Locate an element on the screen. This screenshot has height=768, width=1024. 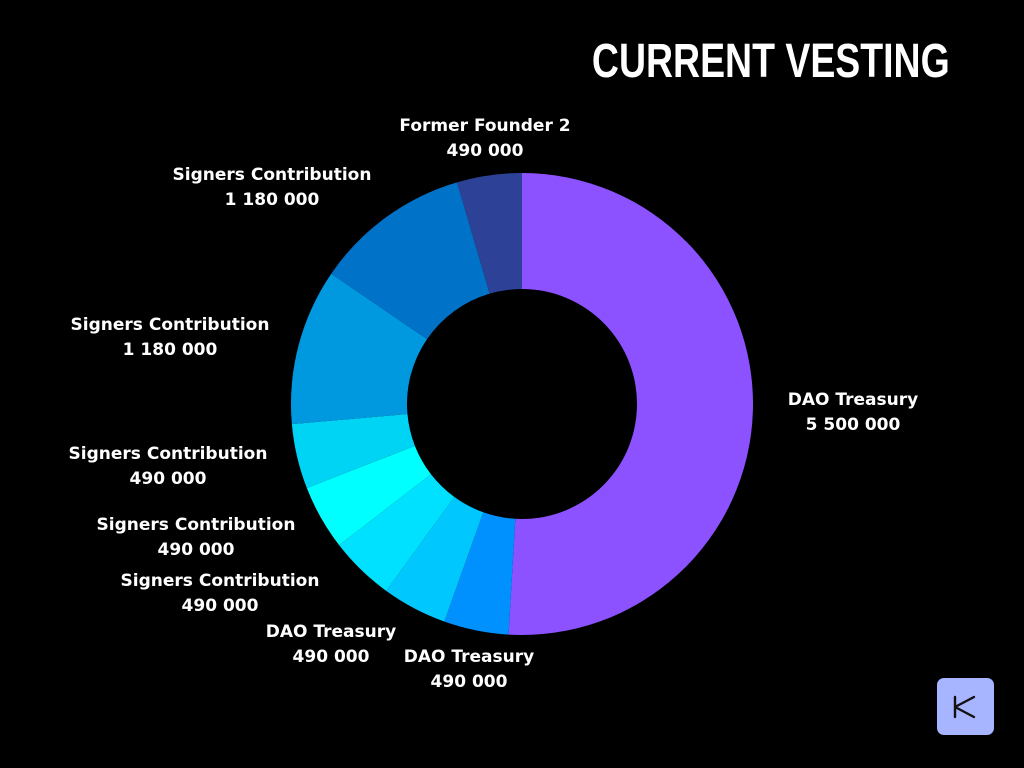
slice-label-name: Former Founder 2 is located at coordinates (485, 126).